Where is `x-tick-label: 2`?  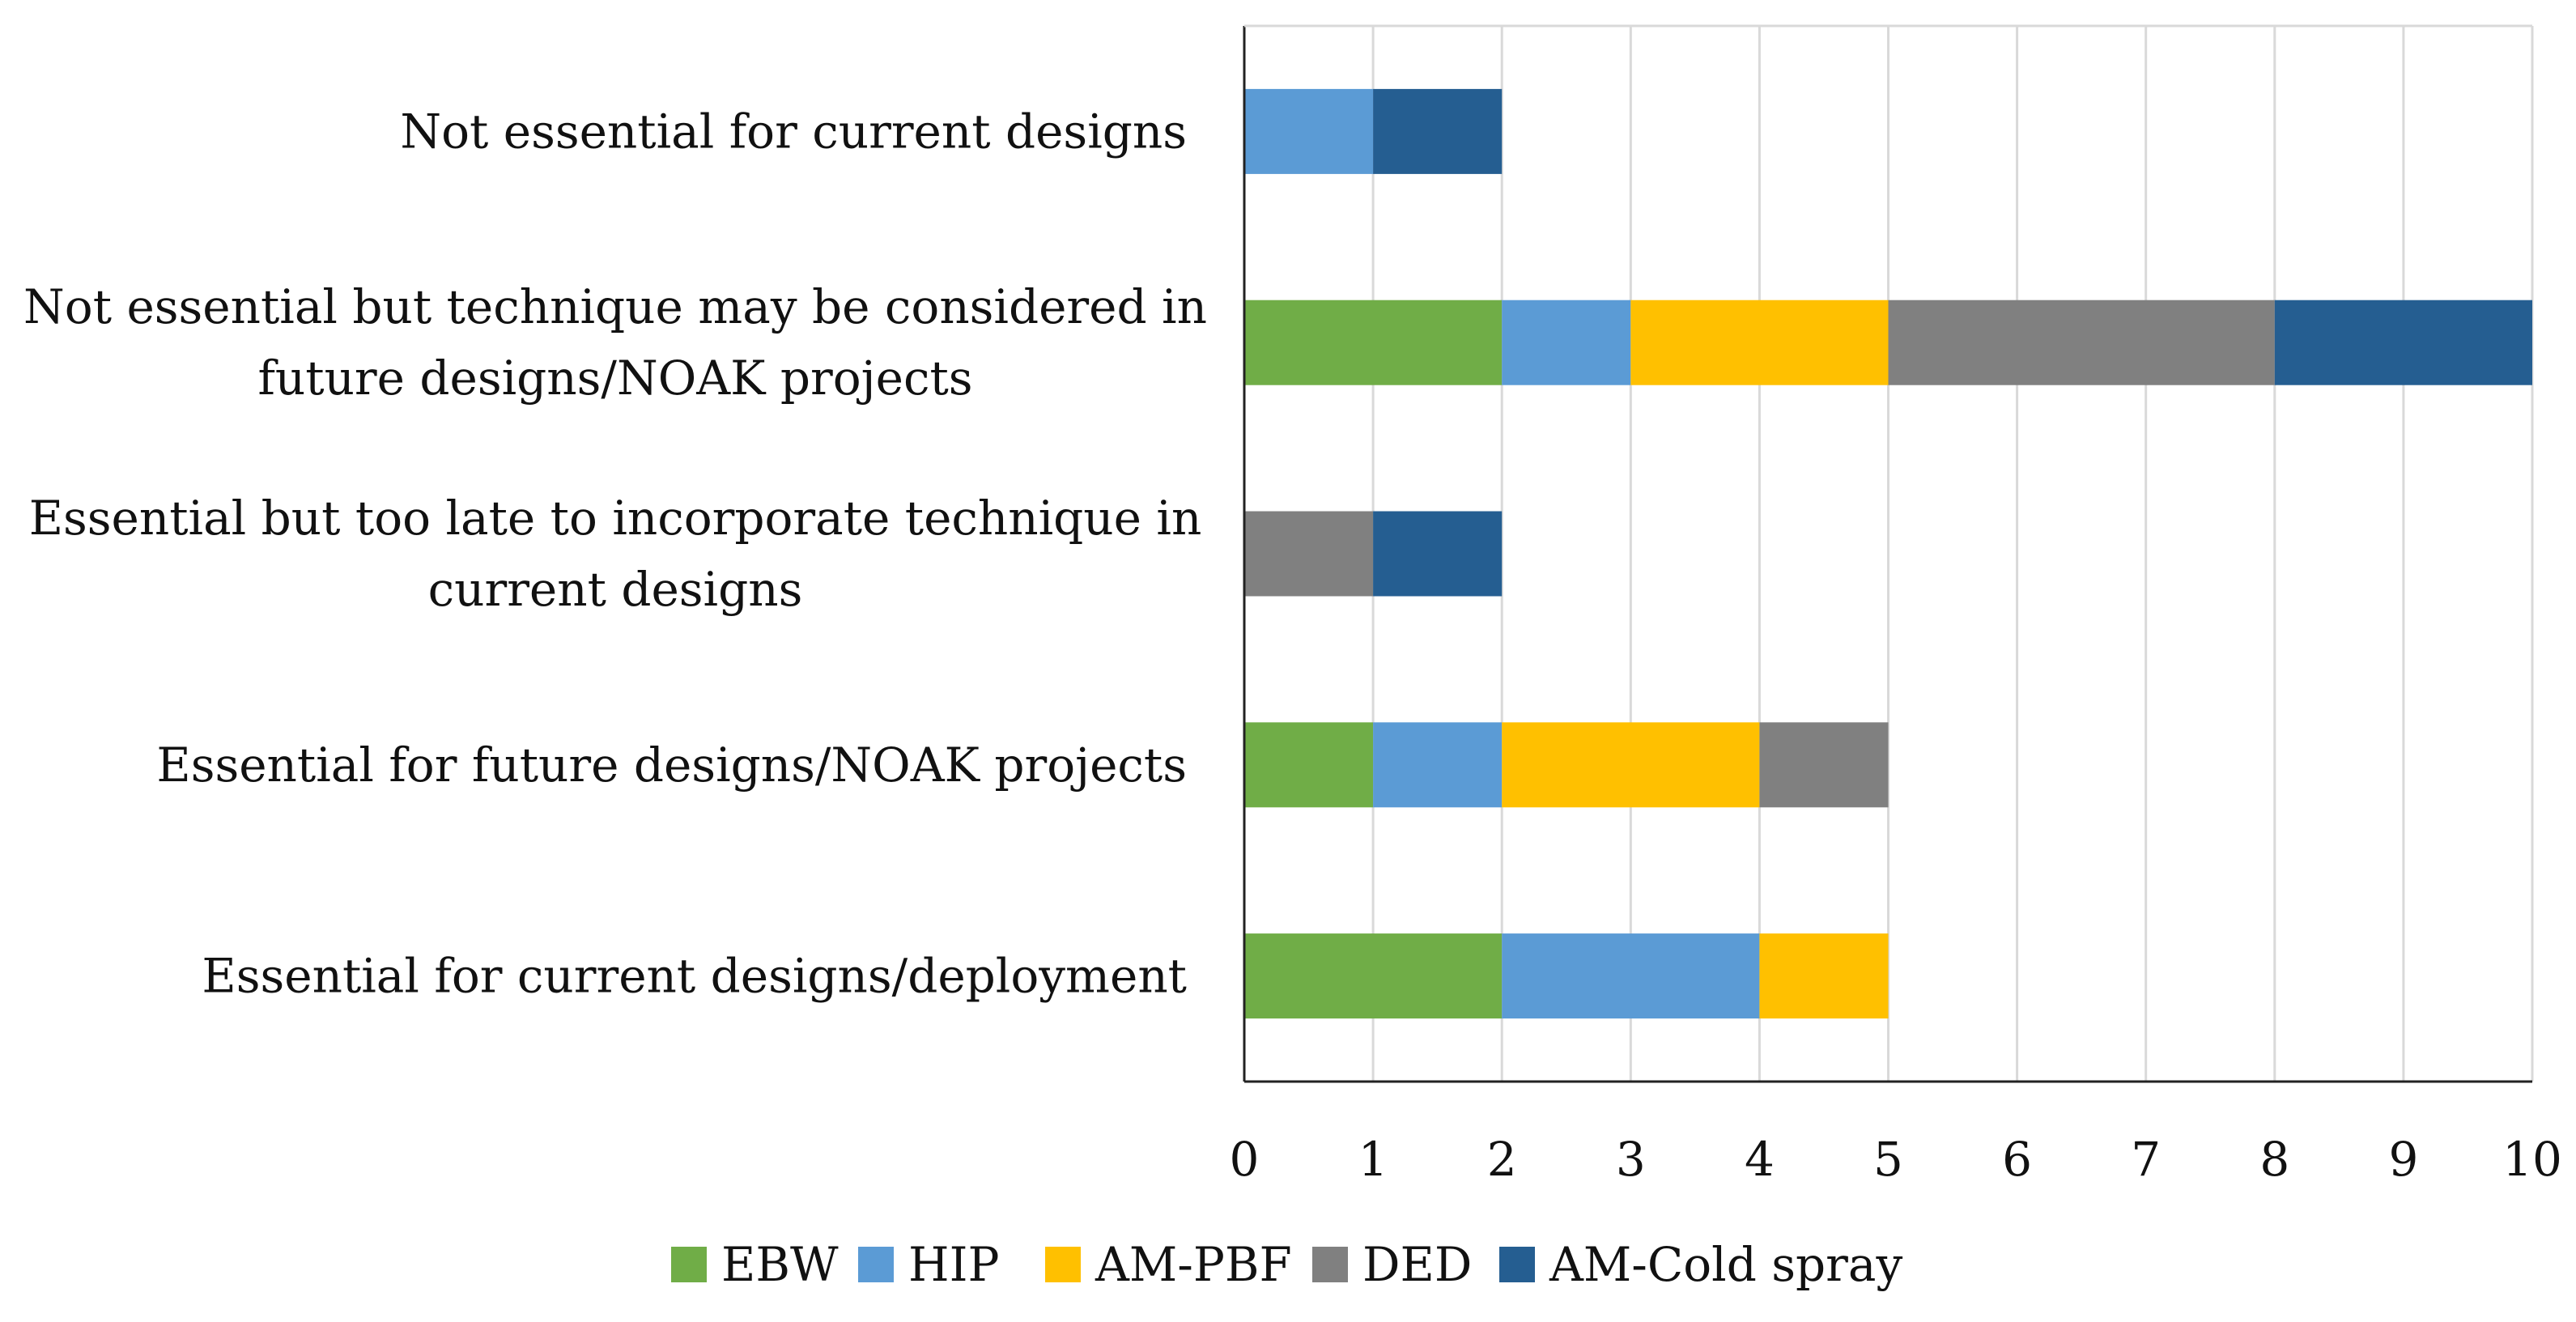
x-tick-label: 2 is located at coordinates (1502, 1159).